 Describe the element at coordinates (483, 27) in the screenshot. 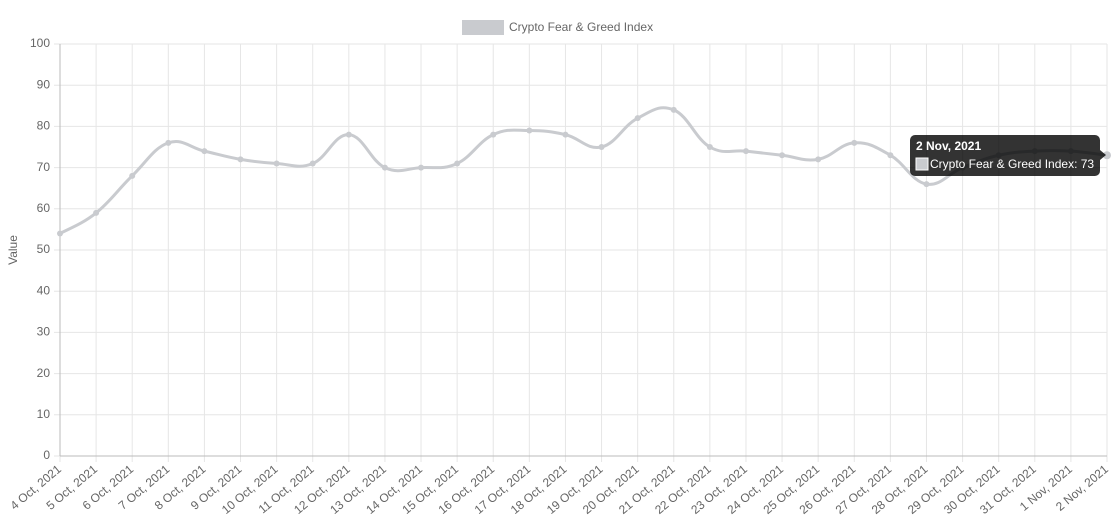

I see `legend-swatch` at that location.